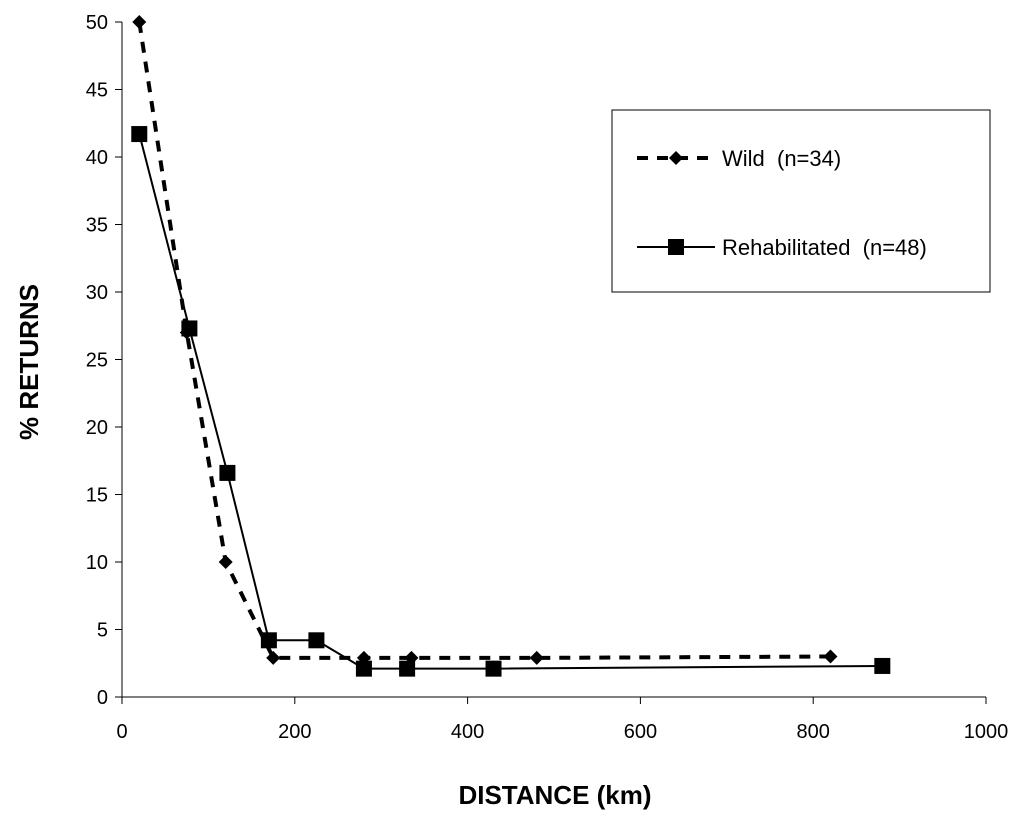 Image resolution: width=1019 pixels, height=815 pixels. What do you see at coordinates (97, 23) in the screenshot?
I see `y-tick-label: 50` at bounding box center [97, 23].